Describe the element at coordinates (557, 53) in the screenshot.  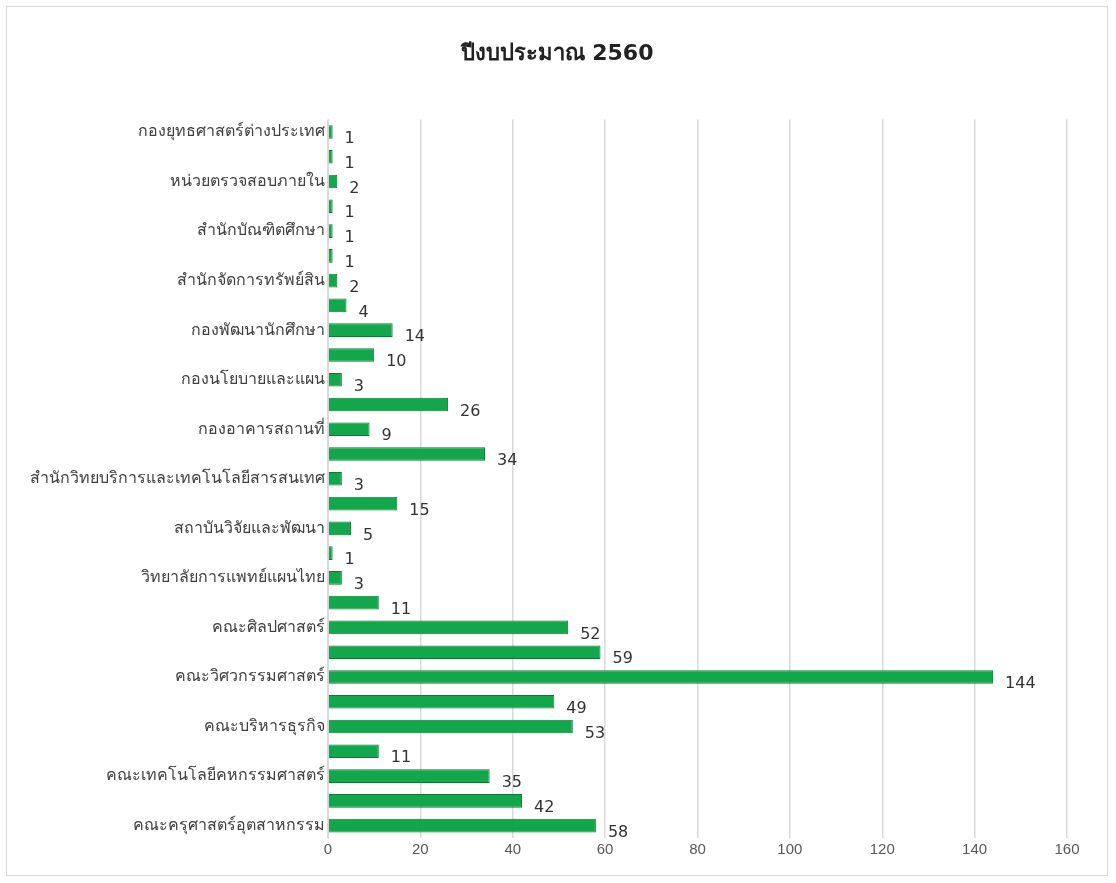
I see `chart-title: ปีงบประมาณ 2560` at that location.